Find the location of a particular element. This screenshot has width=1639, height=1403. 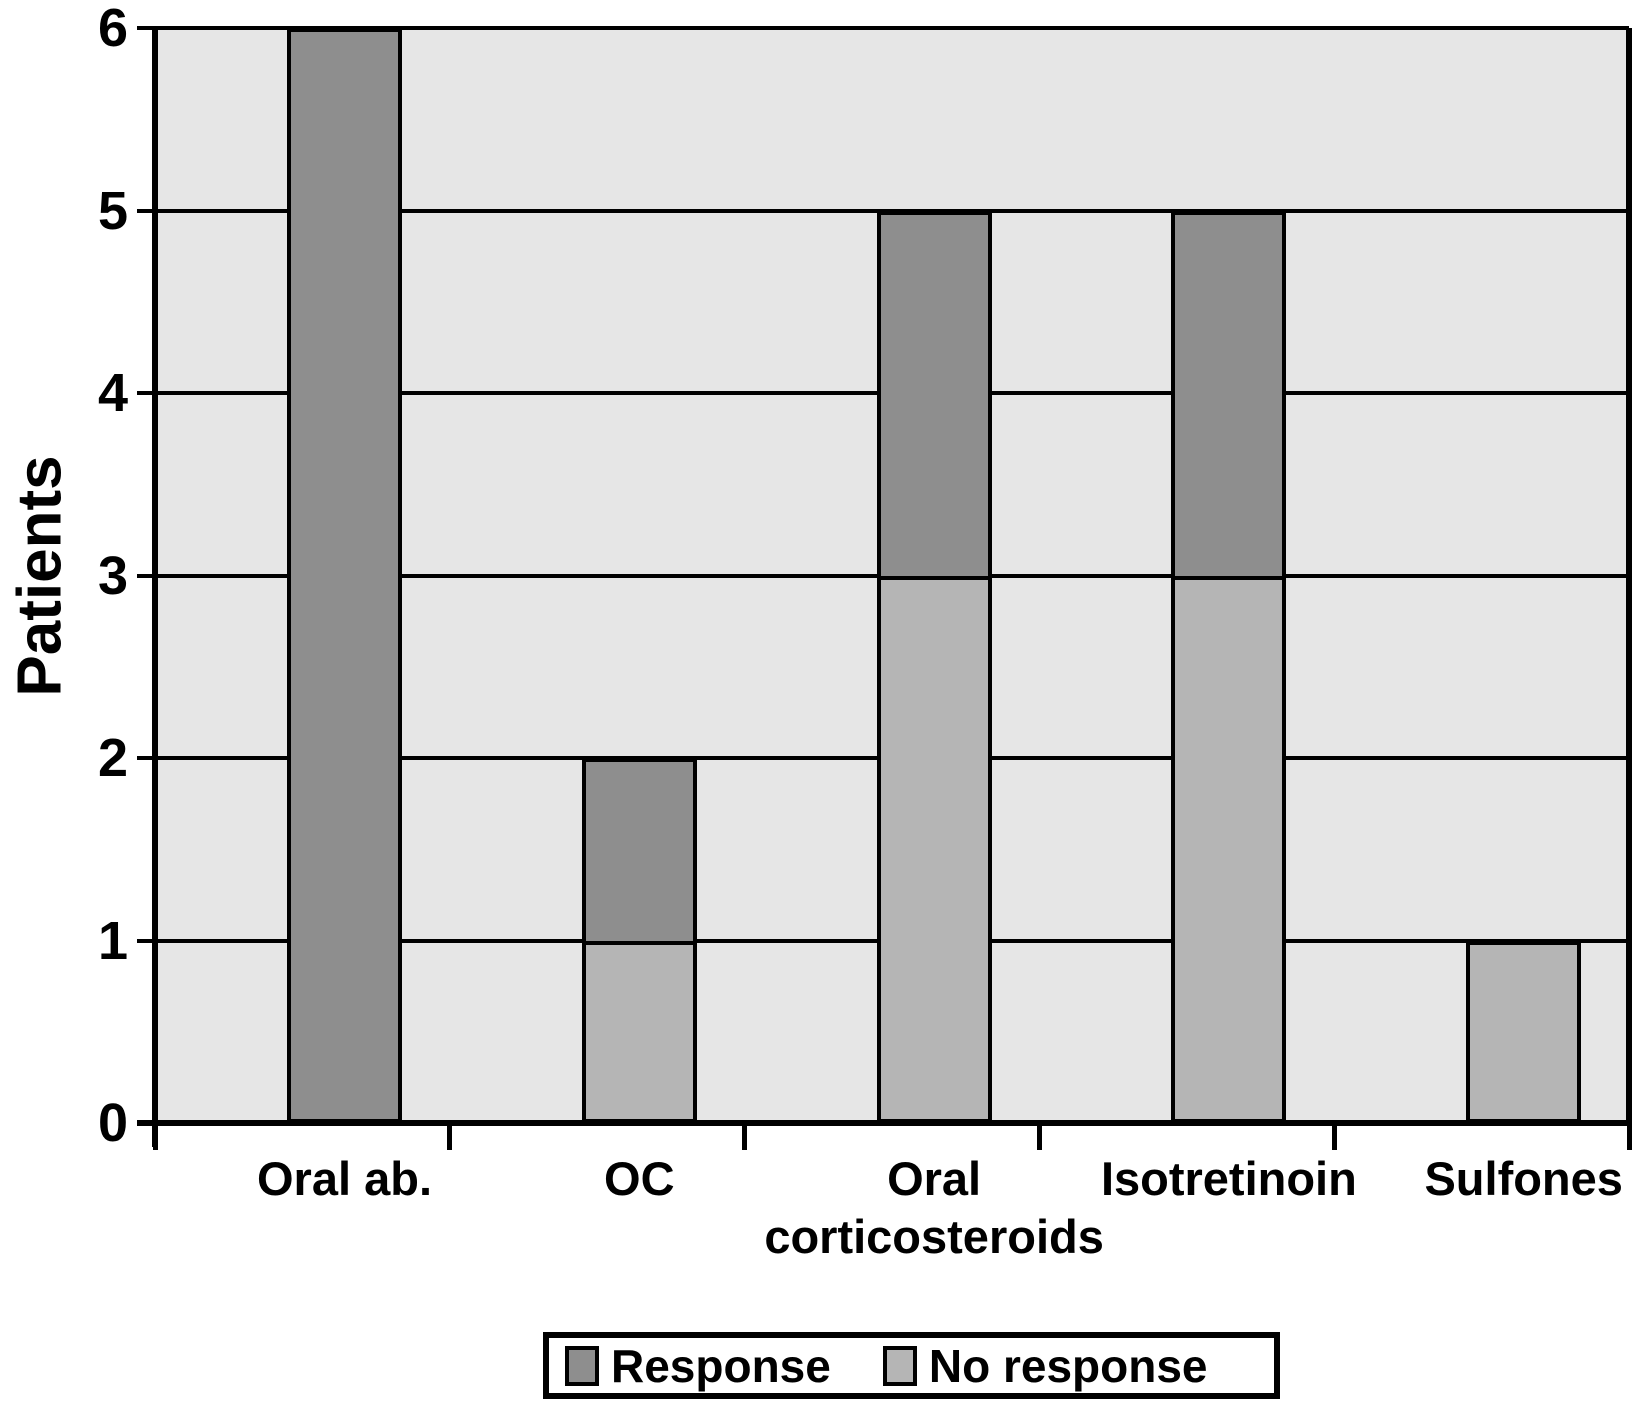

legend-label-no-response: No response is located at coordinates (1068, 1365).